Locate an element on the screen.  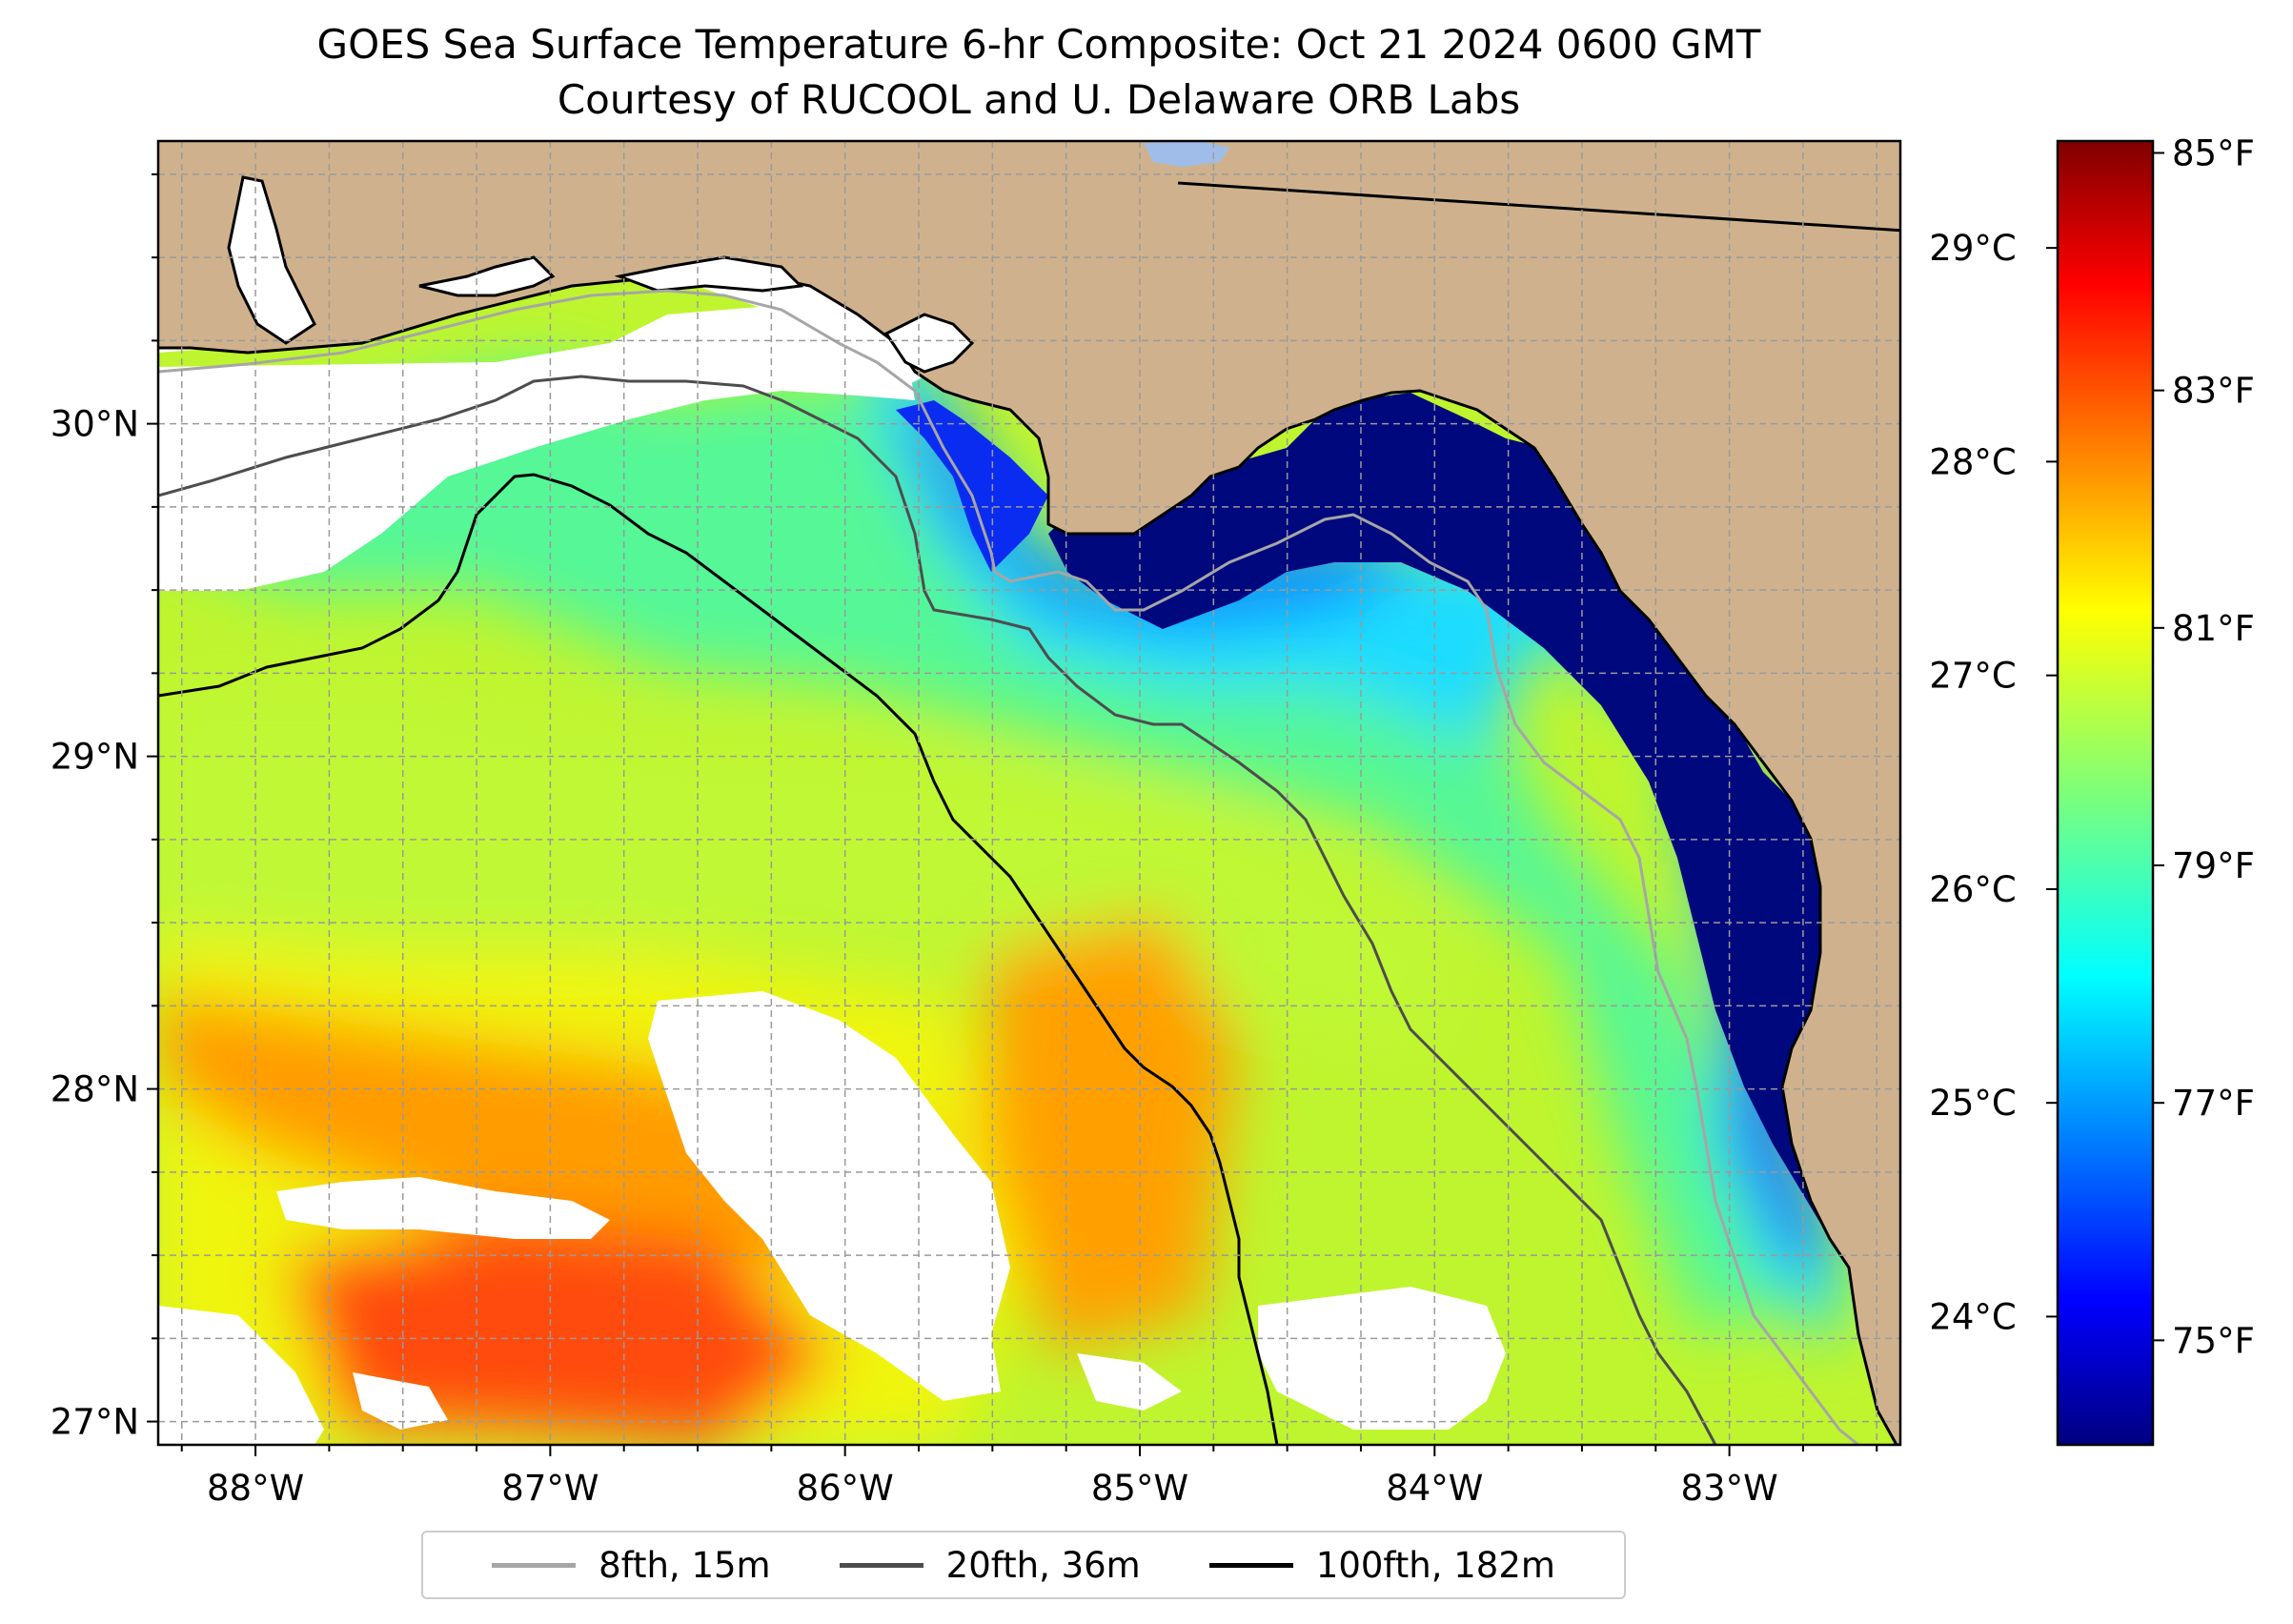
lon-tick-label: 83°W is located at coordinates (1730, 1488).